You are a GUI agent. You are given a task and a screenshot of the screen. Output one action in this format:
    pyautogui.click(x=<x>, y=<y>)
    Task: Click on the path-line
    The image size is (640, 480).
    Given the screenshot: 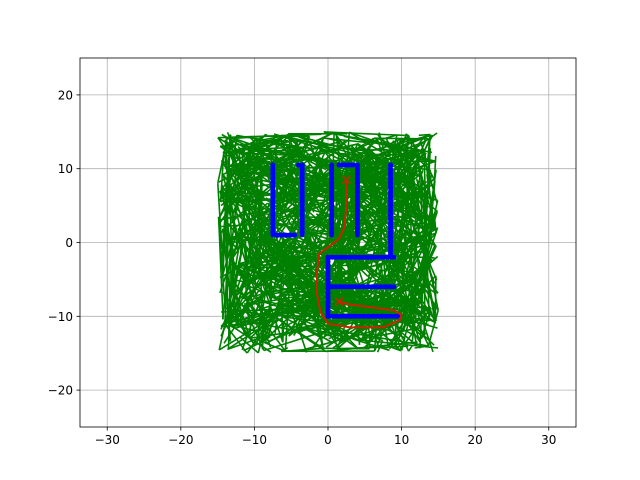 What is the action you would take?
    pyautogui.click(x=359, y=254)
    